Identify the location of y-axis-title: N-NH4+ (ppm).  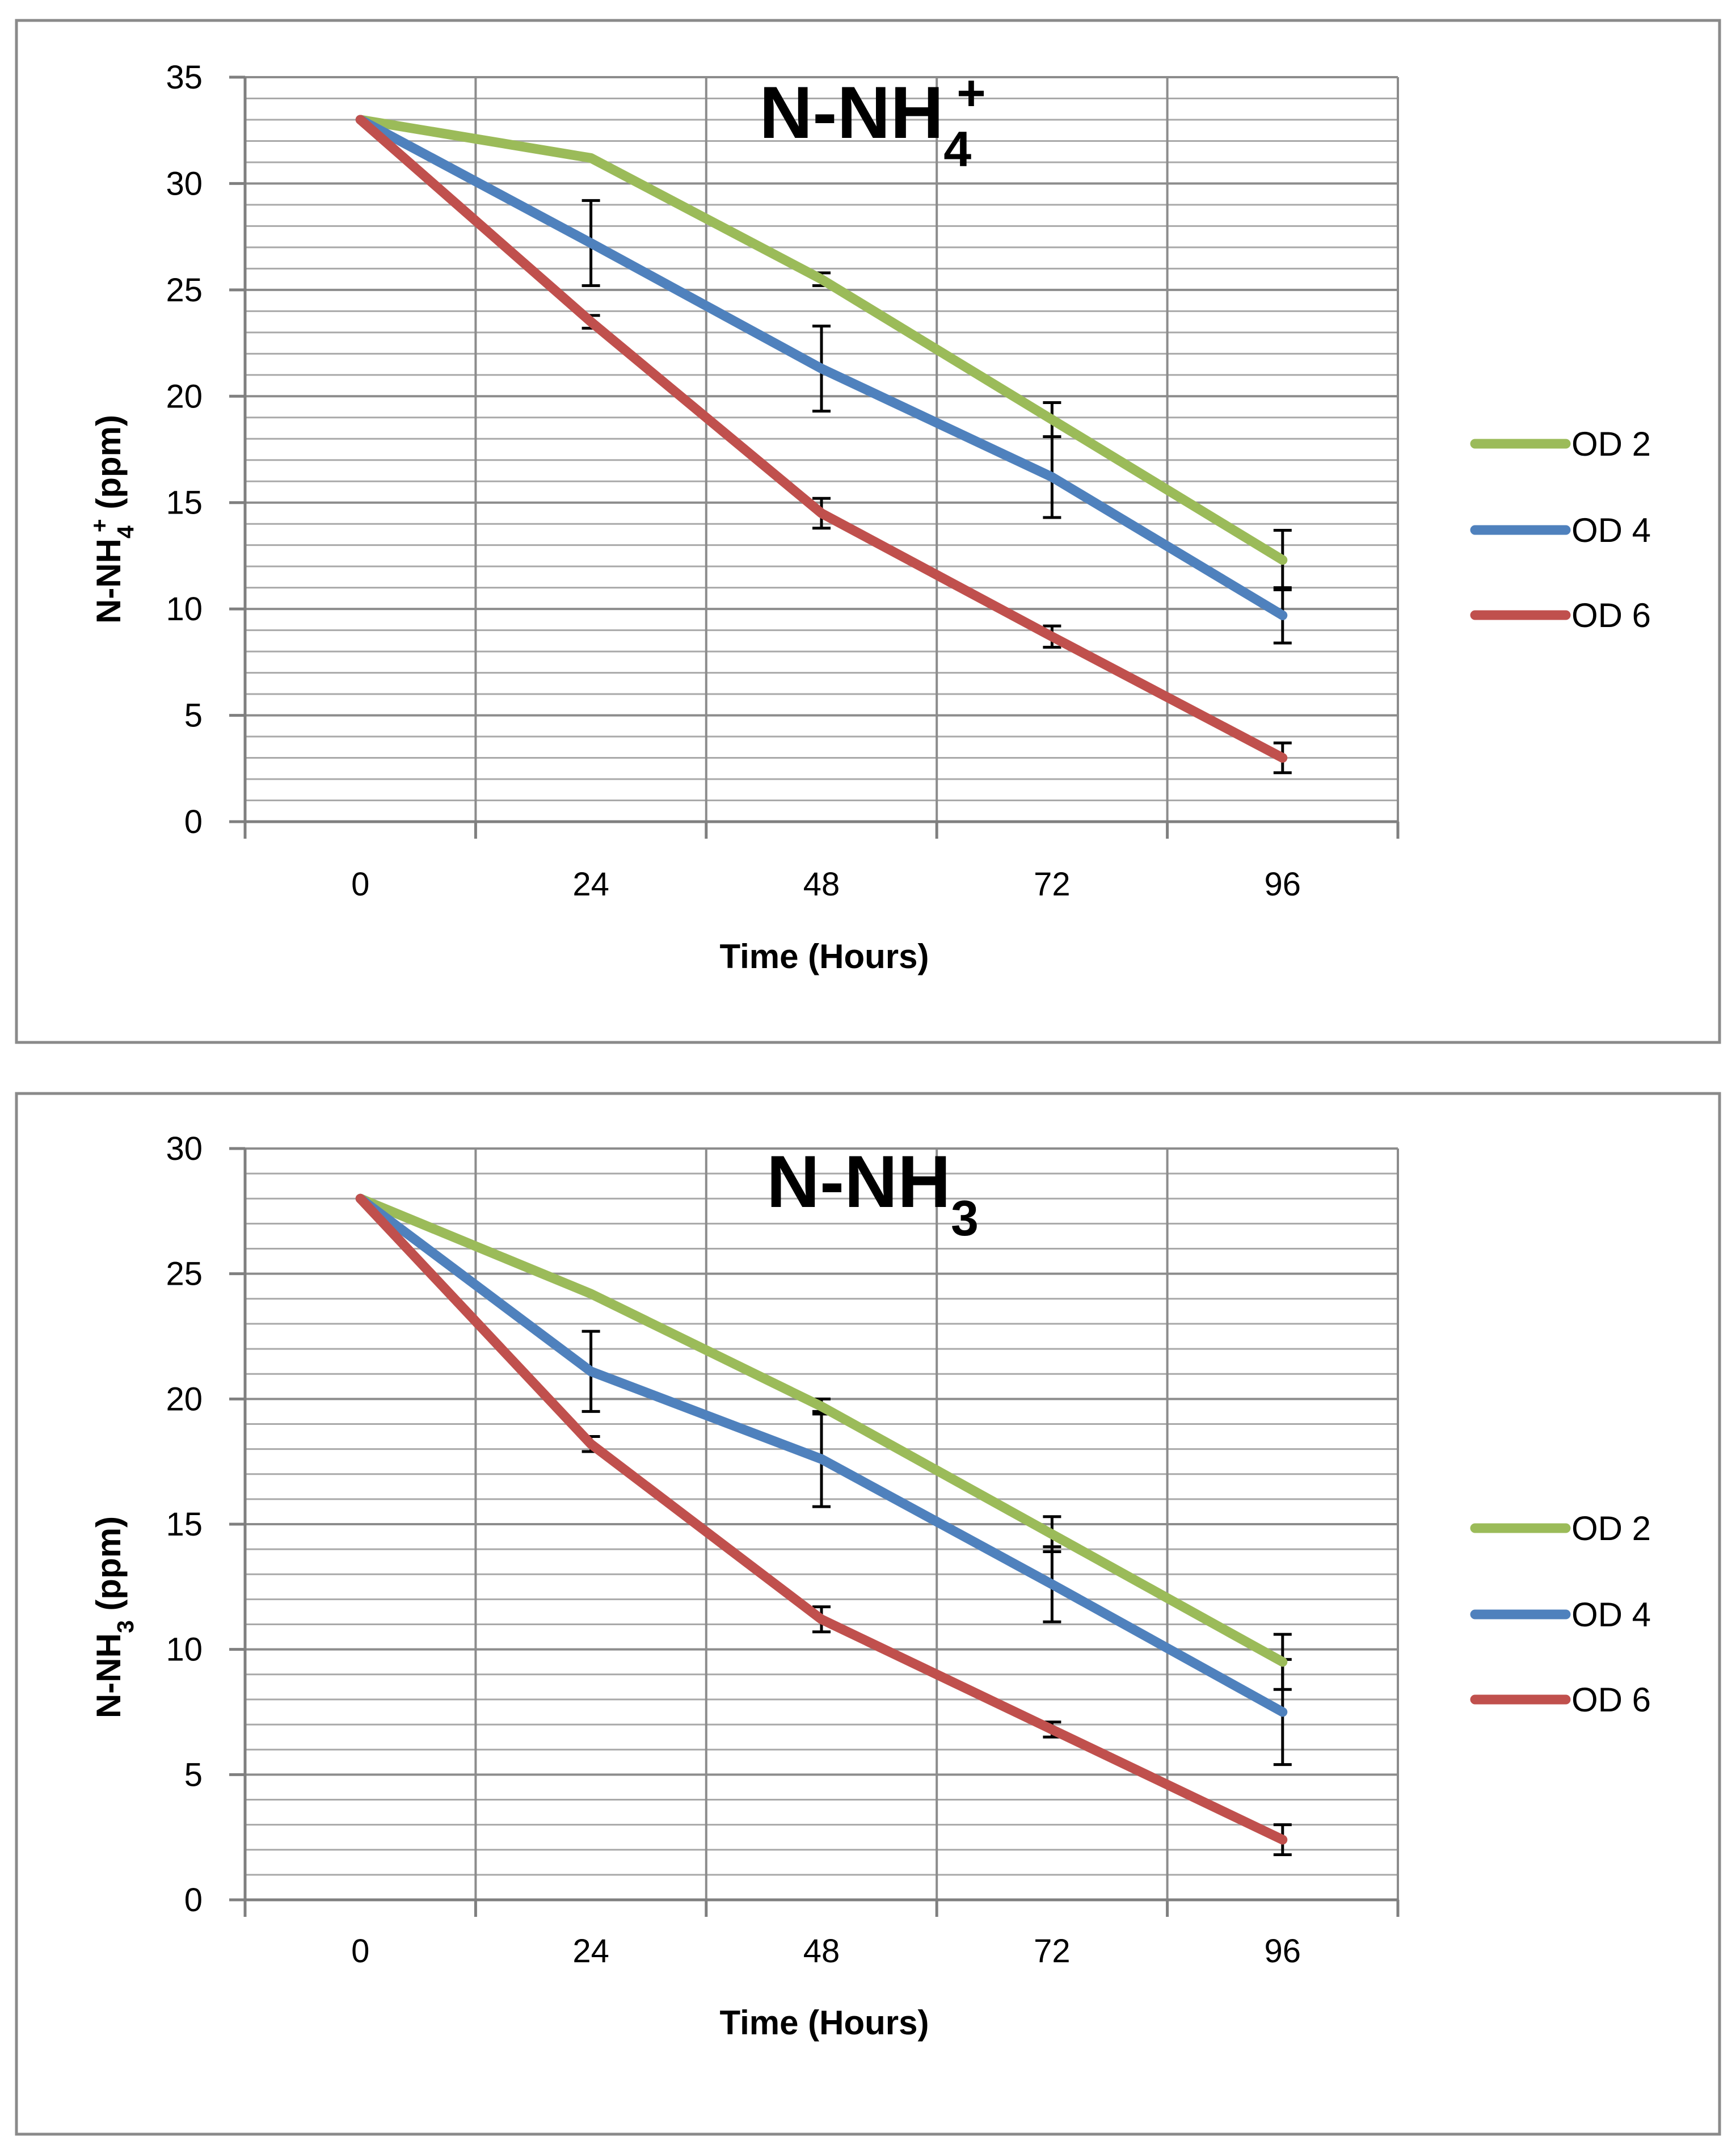
(112, 519).